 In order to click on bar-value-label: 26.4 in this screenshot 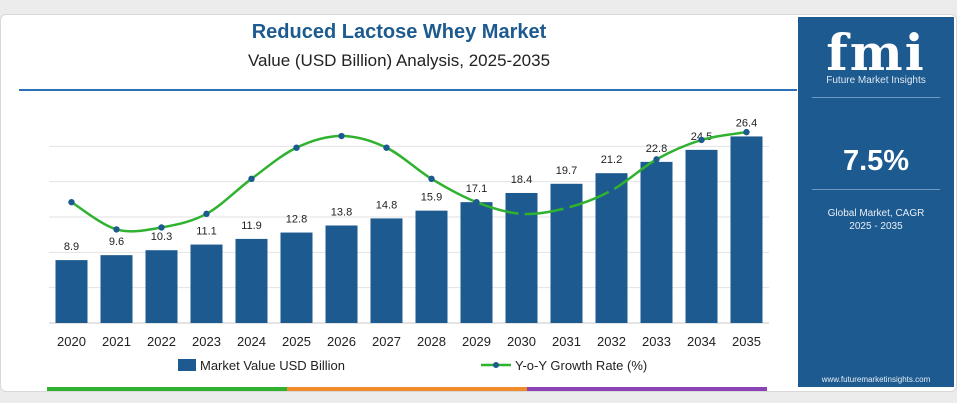, I will do `click(746, 123)`.